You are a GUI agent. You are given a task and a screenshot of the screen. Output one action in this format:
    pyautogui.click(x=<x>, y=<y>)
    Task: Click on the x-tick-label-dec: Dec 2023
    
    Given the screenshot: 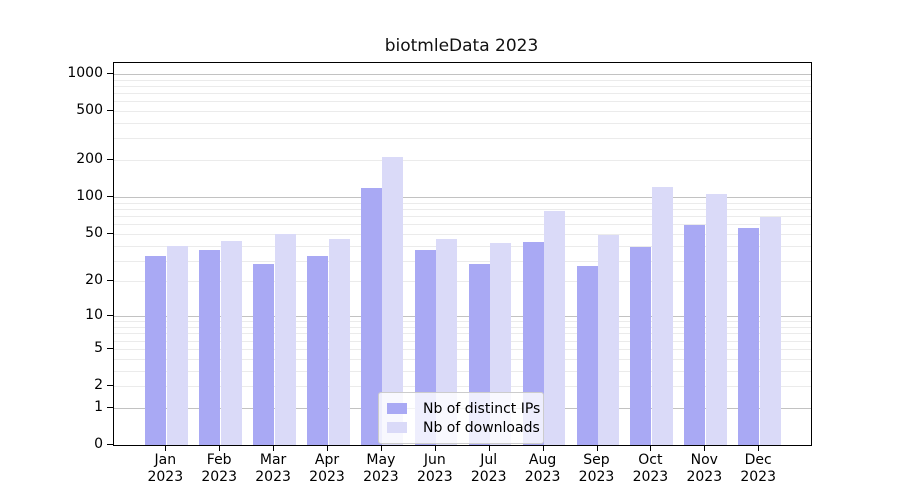 What is the action you would take?
    pyautogui.click(x=758, y=468)
    